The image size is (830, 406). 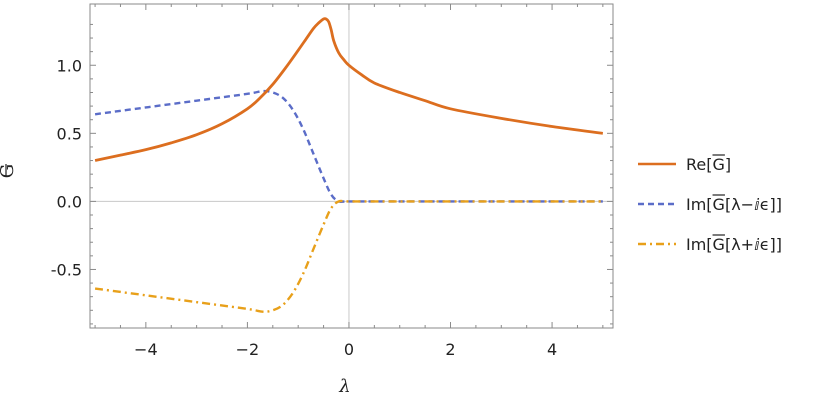 What do you see at coordinates (349, 349) in the screenshot?
I see `x-tick-label: 0` at bounding box center [349, 349].